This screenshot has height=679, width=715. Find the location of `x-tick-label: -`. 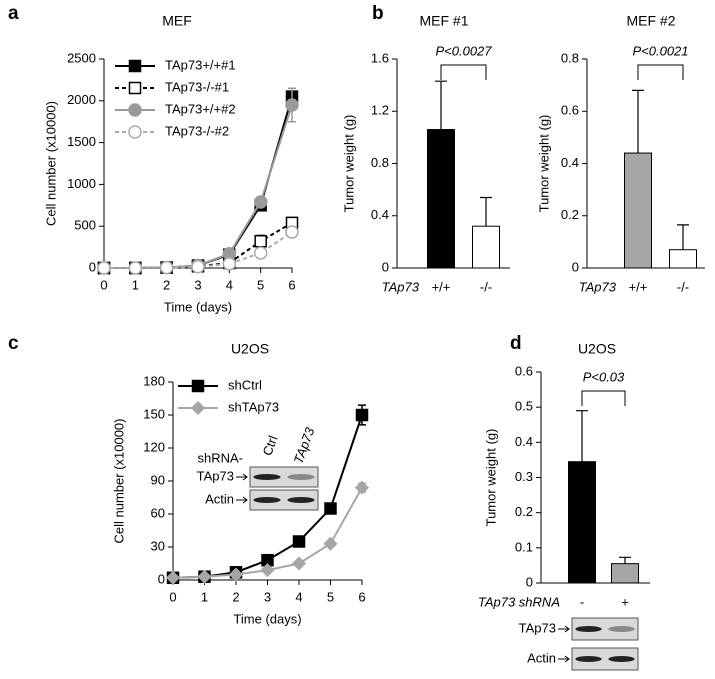

x-tick-label: - is located at coordinates (582, 601).